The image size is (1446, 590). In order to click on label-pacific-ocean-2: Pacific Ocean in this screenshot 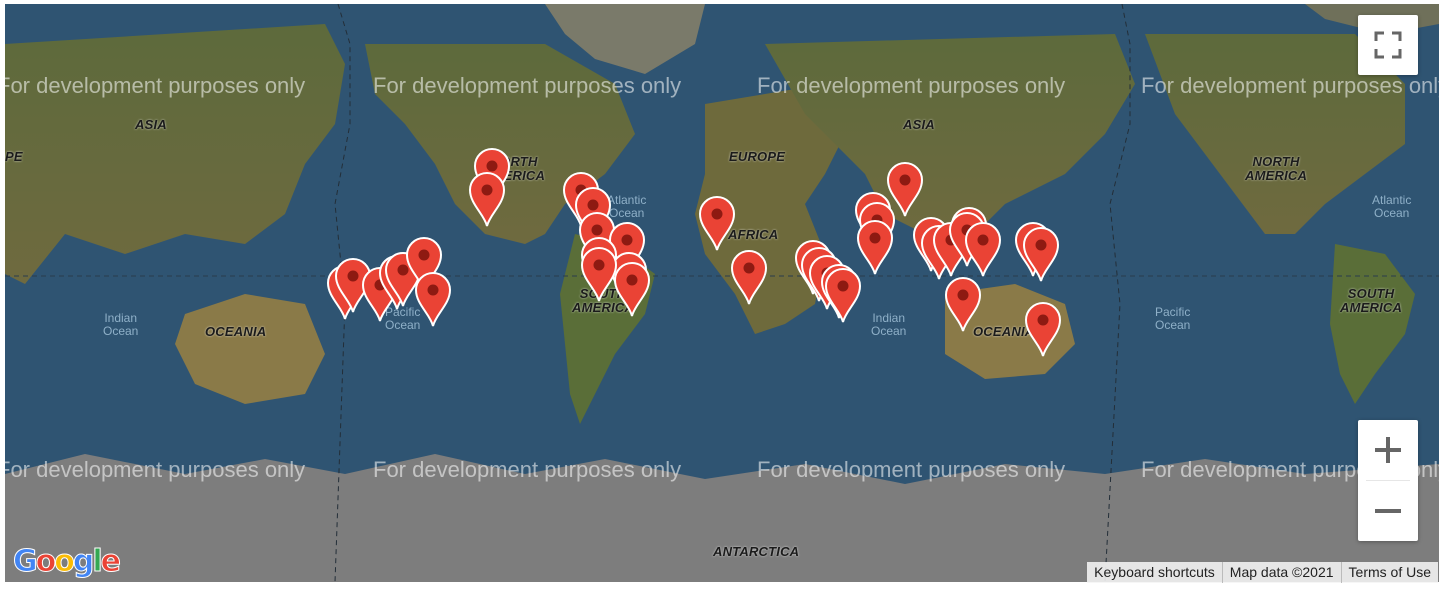, I will do `click(1173, 318)`.